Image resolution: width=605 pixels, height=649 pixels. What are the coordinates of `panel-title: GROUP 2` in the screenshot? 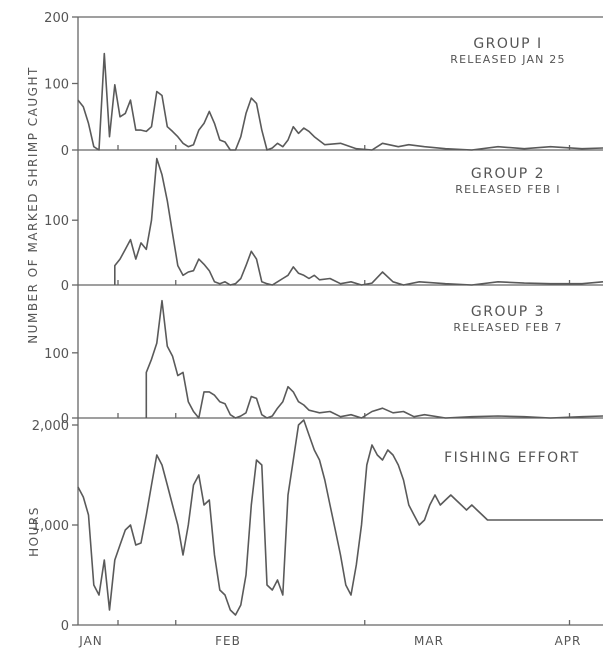 It's located at (508, 174).